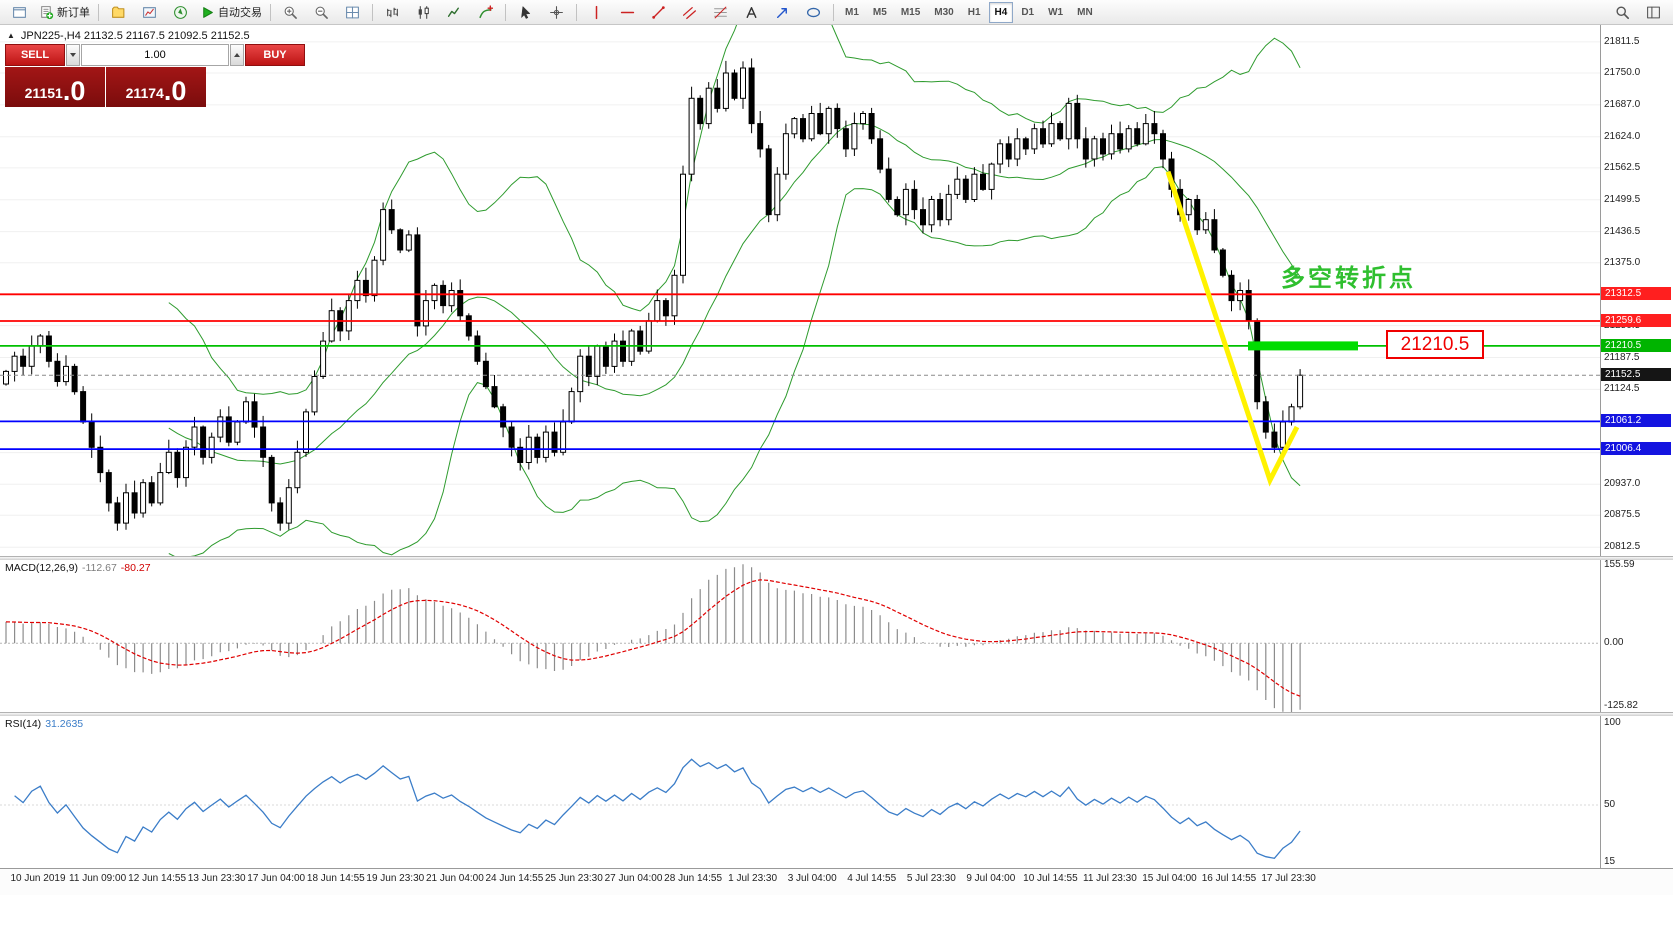  What do you see at coordinates (118, 12) in the screenshot?
I see `profiles-button` at bounding box center [118, 12].